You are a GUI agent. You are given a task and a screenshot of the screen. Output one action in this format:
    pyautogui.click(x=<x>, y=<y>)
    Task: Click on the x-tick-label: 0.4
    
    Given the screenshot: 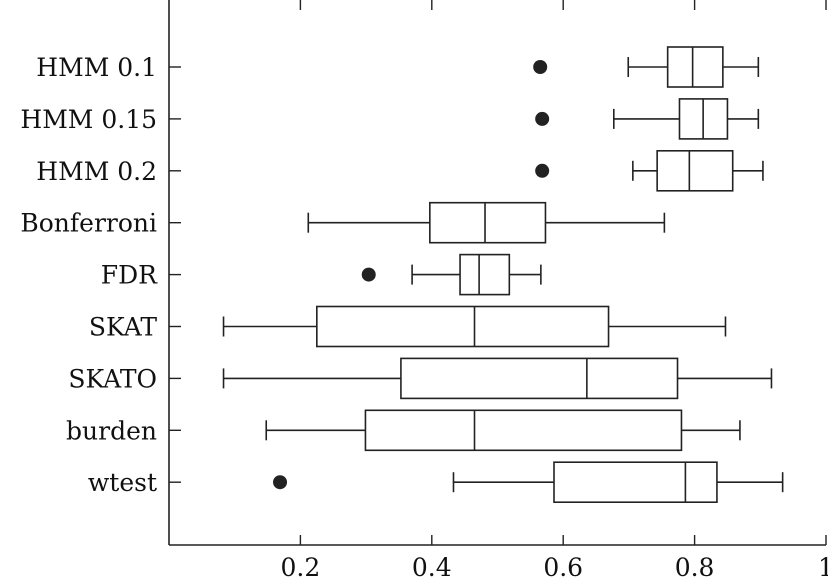 What is the action you would take?
    pyautogui.click(x=432, y=567)
    